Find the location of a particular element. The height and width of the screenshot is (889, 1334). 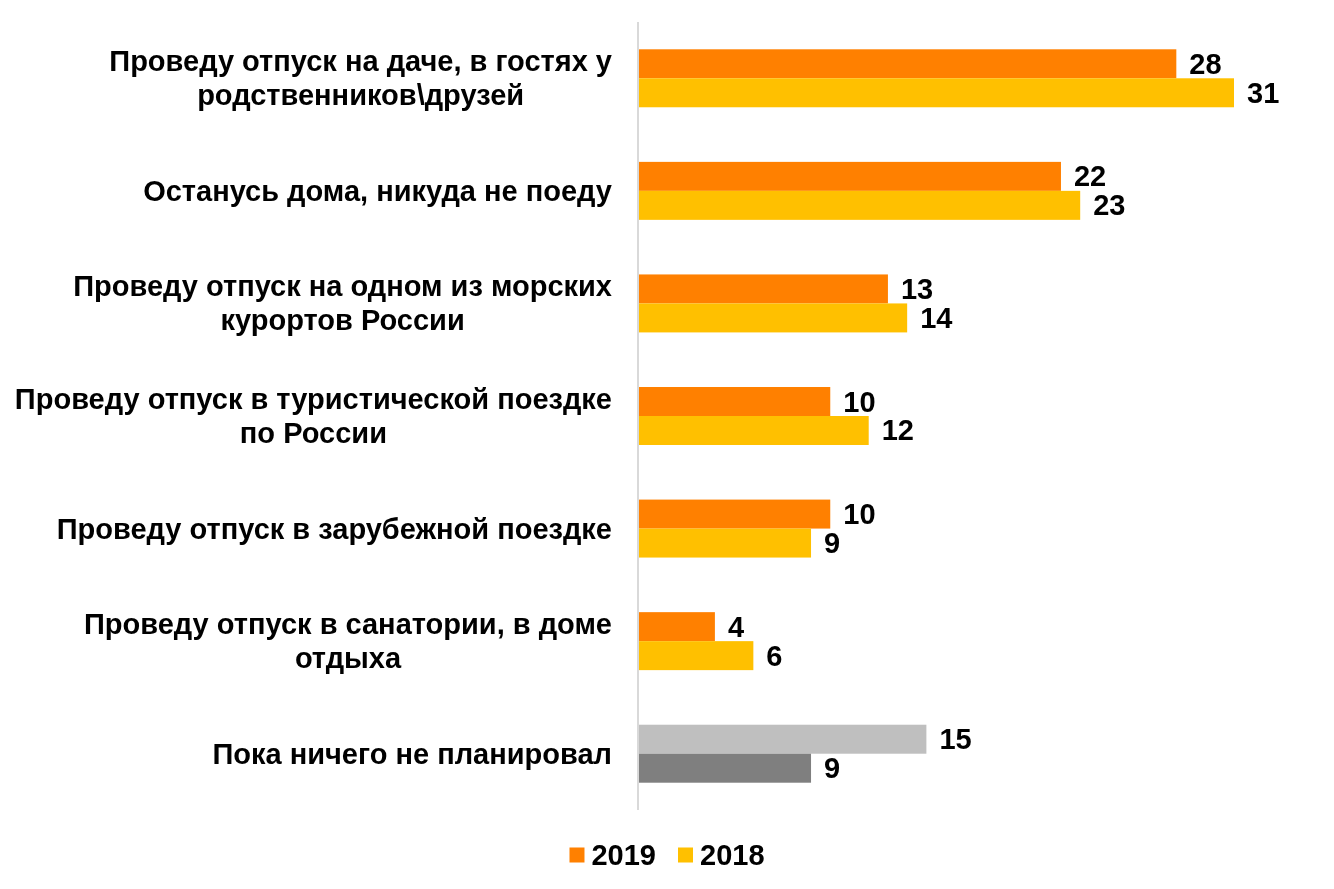

y-tick-label: Проведу отпуск в туристической поездке по России is located at coordinates (313, 416).